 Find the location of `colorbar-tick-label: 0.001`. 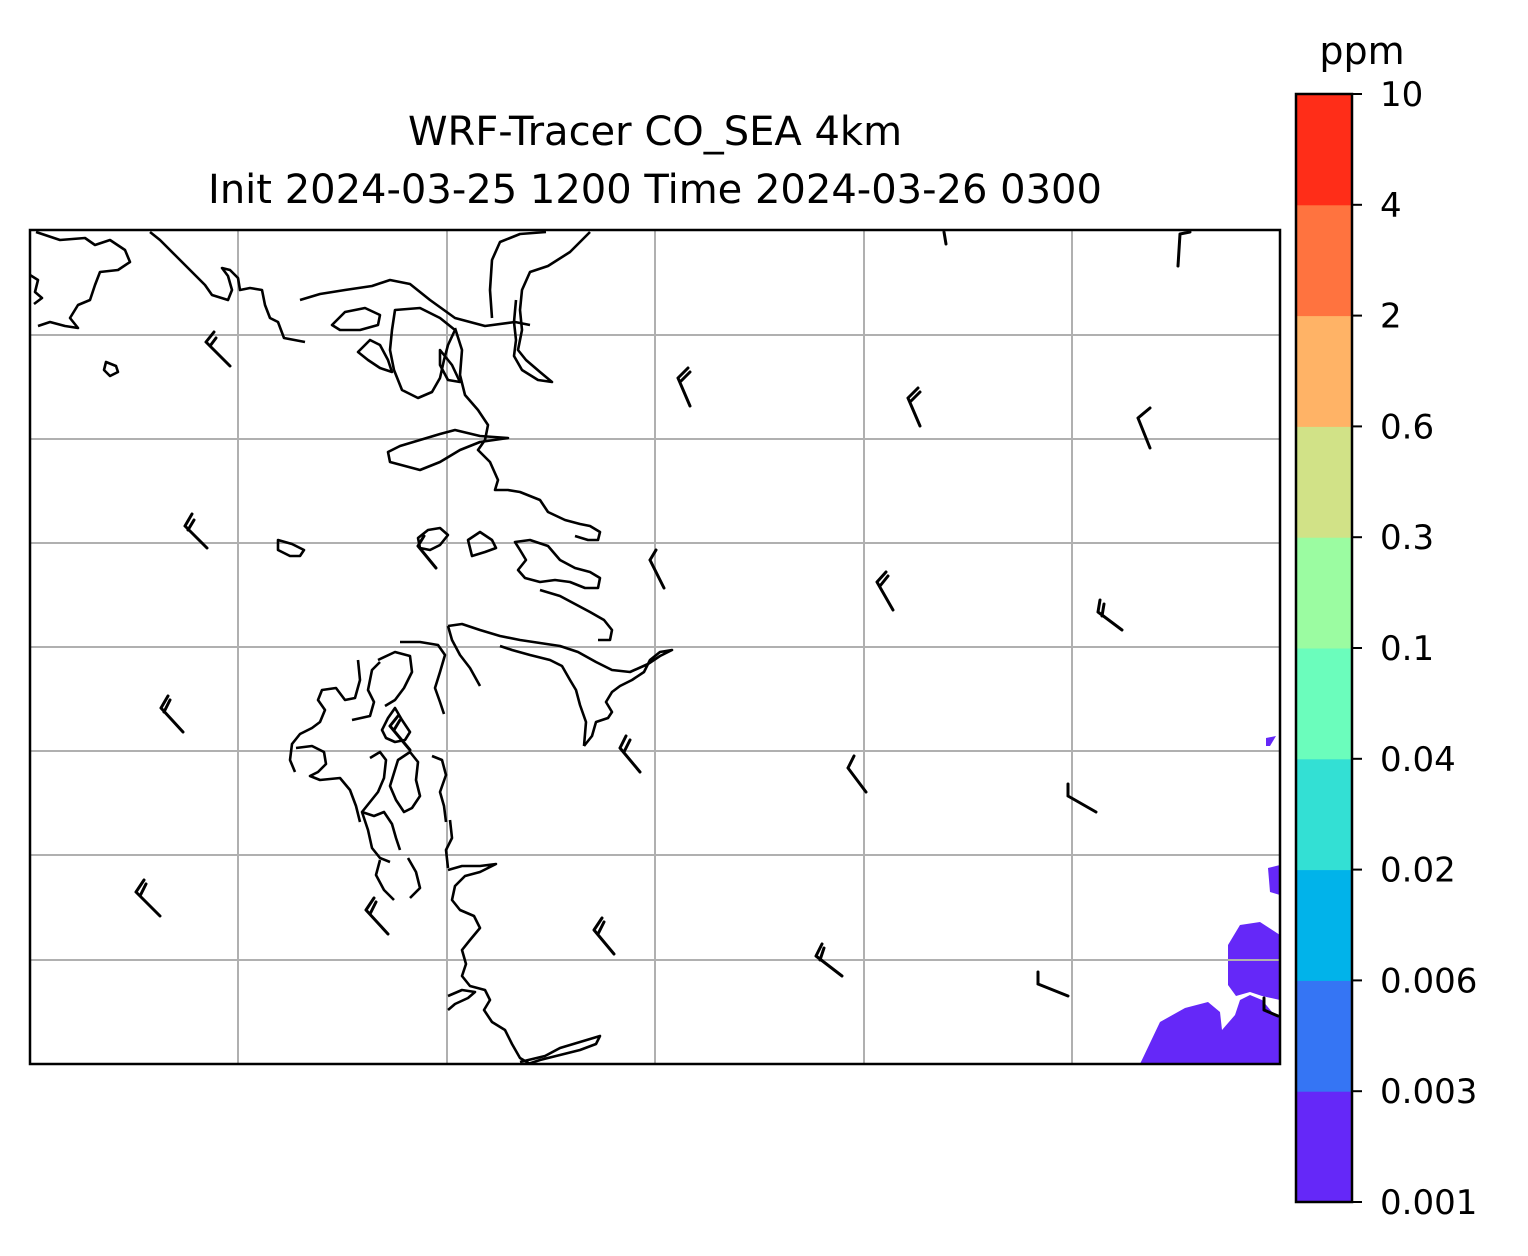

colorbar-tick-label: 0.001 is located at coordinates (1428, 1203).